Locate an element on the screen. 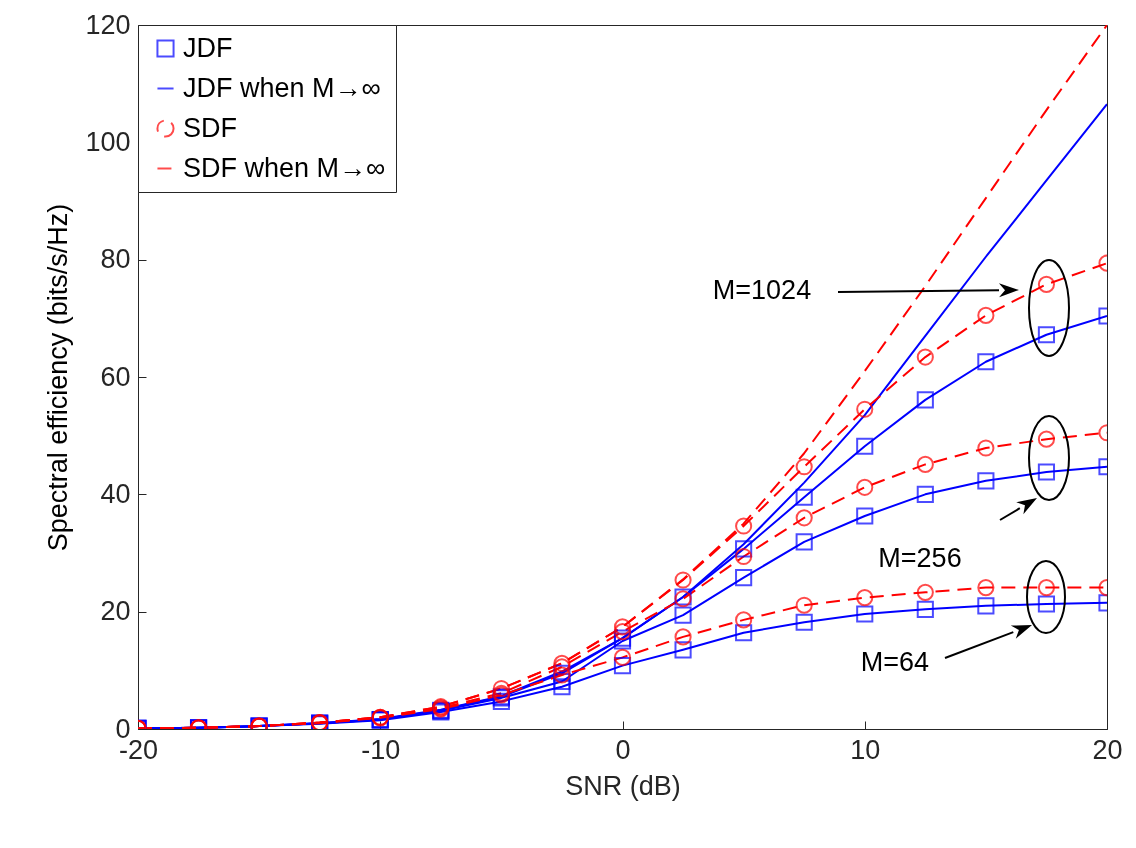 This screenshot has height=848, width=1136. legend-label: SDF is located at coordinates (210, 127).